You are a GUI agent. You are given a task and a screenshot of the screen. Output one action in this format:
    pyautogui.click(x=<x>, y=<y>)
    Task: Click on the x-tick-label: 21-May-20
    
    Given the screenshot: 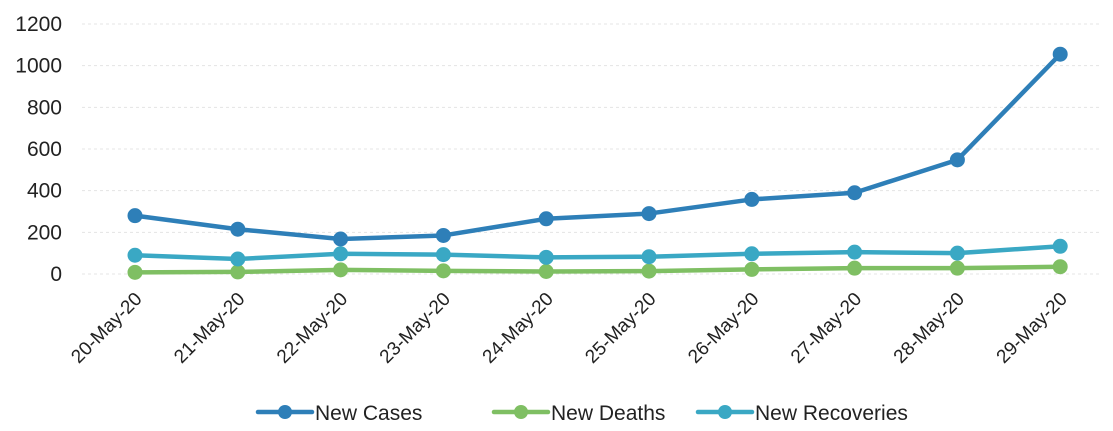 What is the action you would take?
    pyautogui.click(x=209, y=328)
    